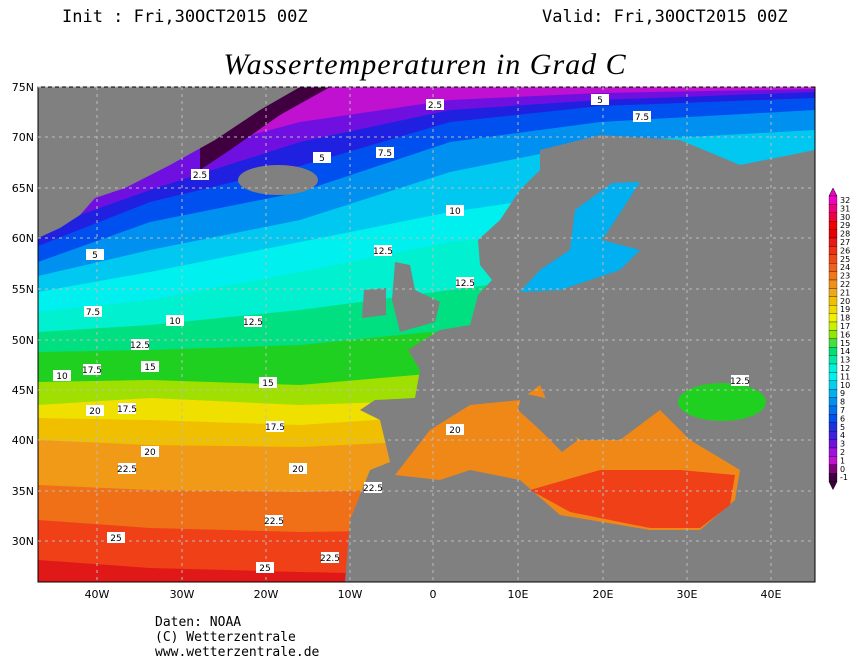 The height and width of the screenshot is (671, 861). Describe the element at coordinates (433, 594) in the screenshot. I see `lon-label: 0` at that location.